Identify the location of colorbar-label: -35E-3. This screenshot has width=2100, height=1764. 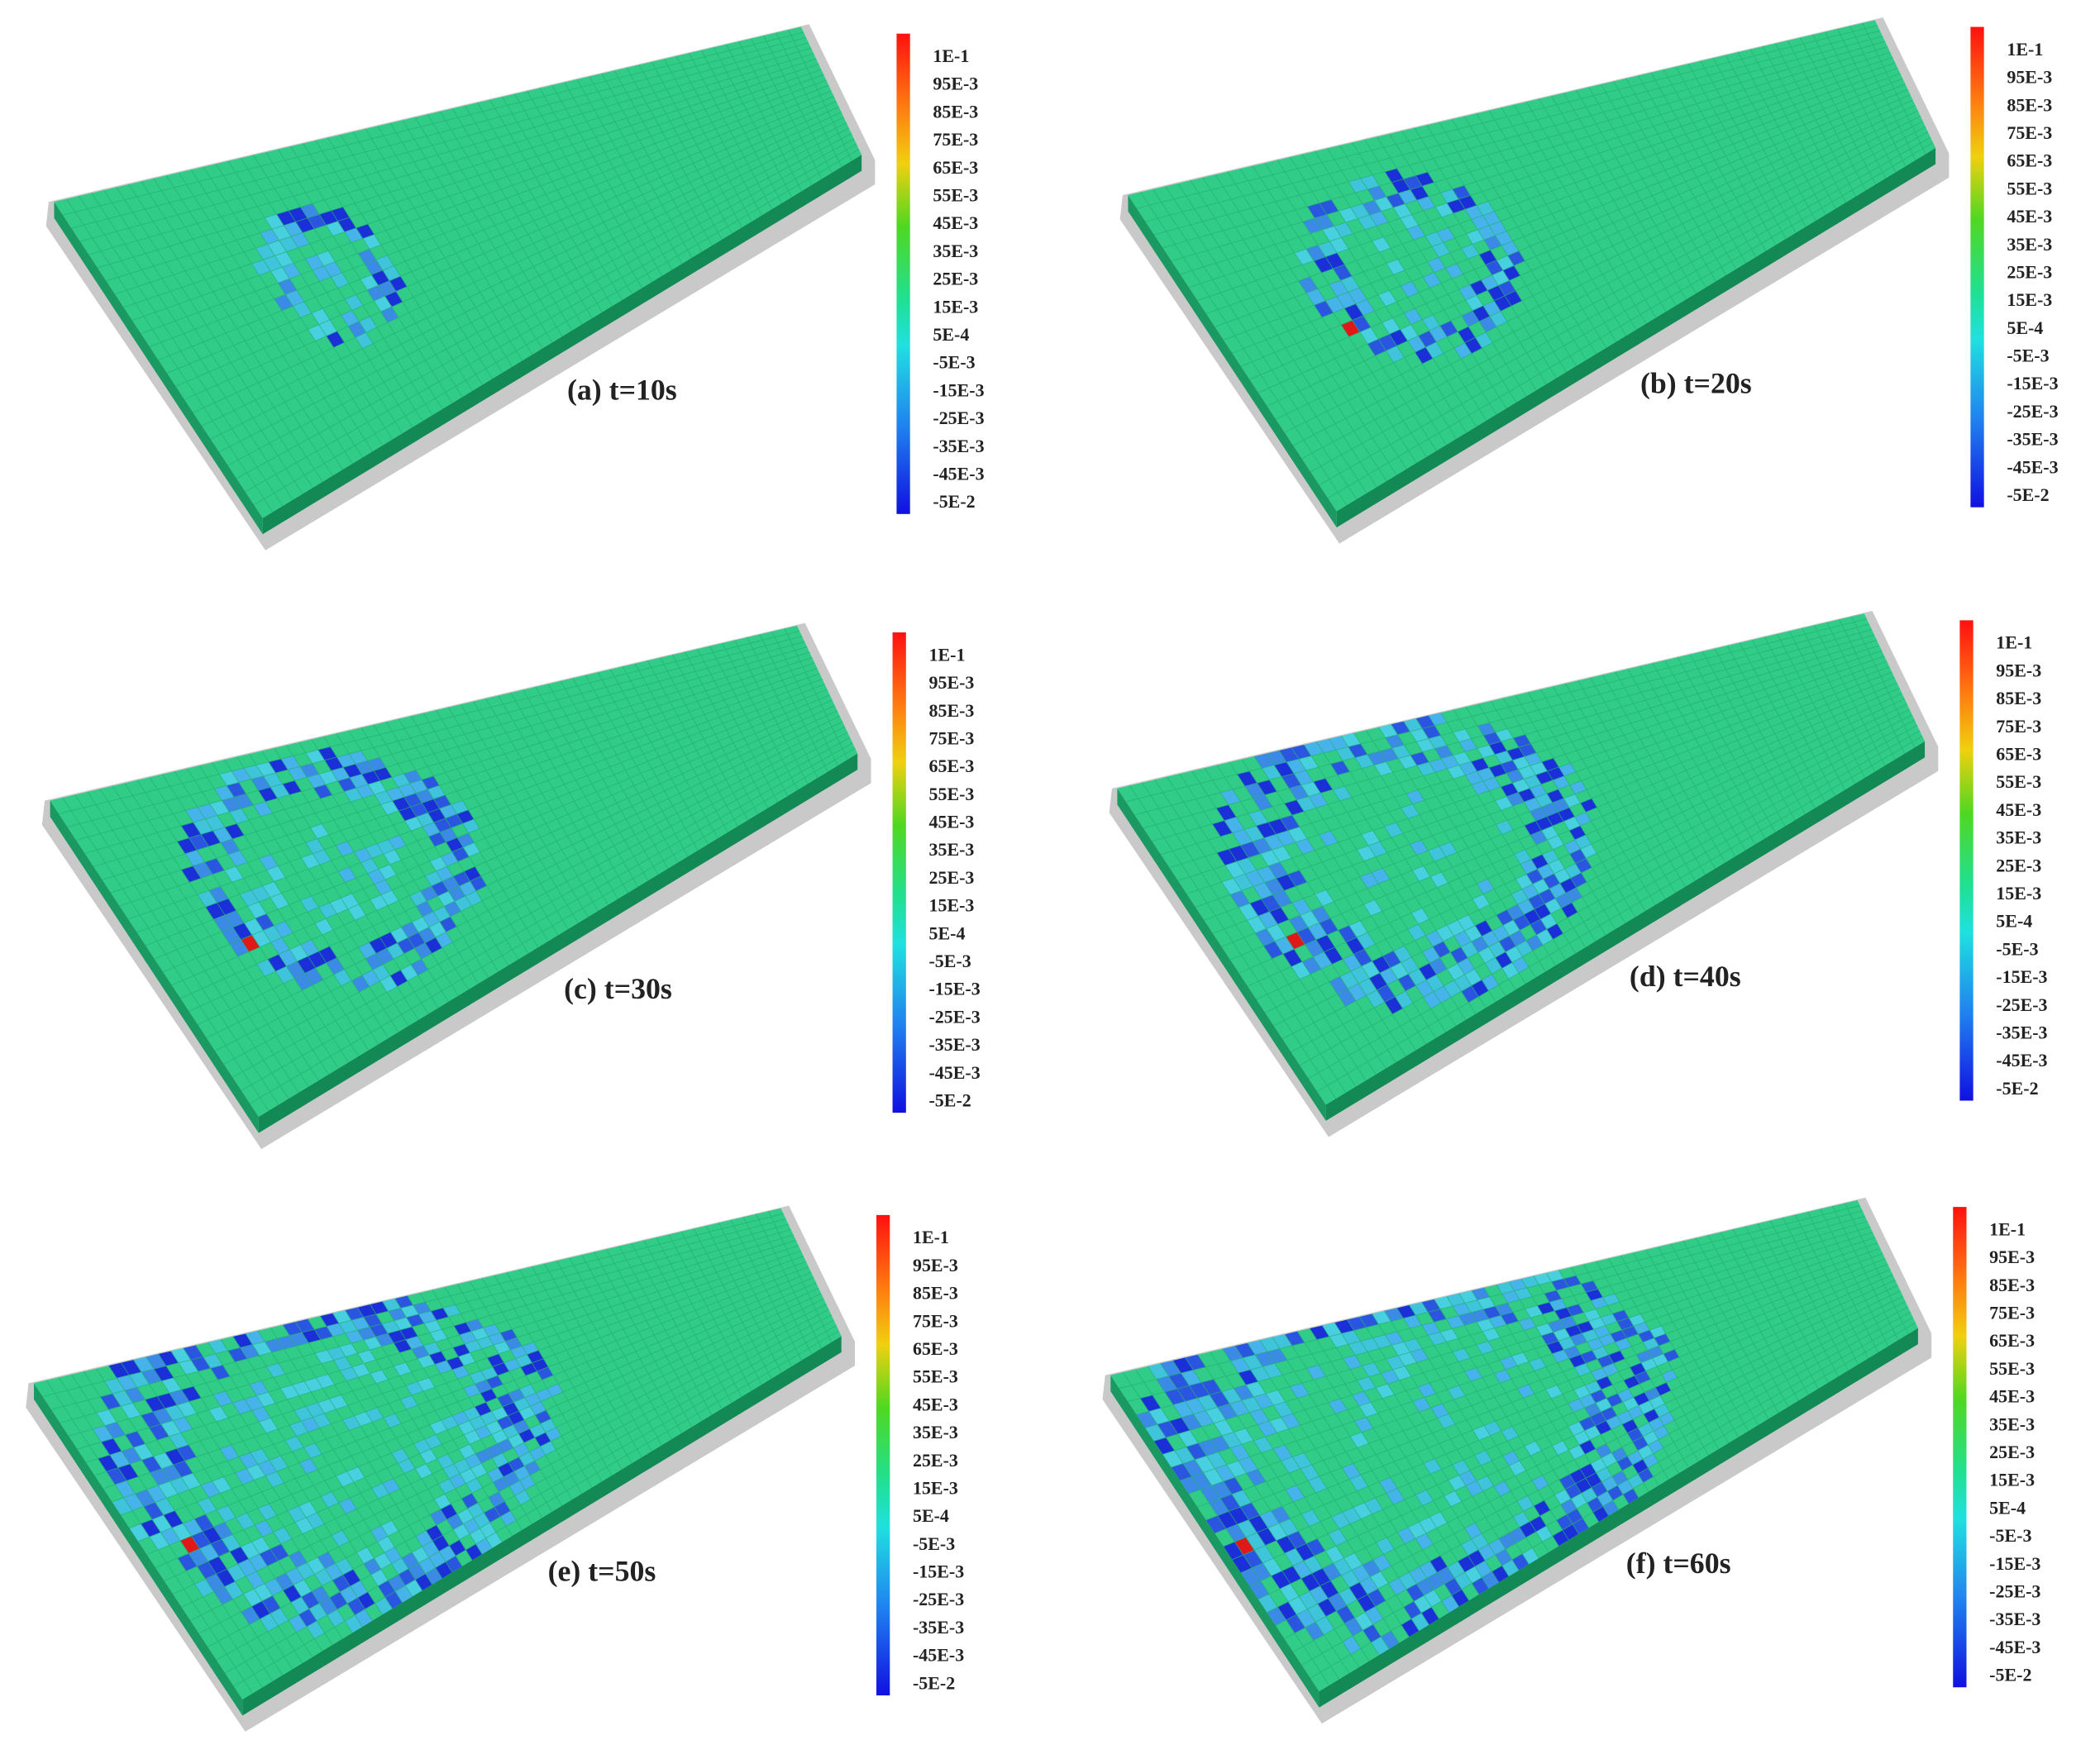
(2014, 1619).